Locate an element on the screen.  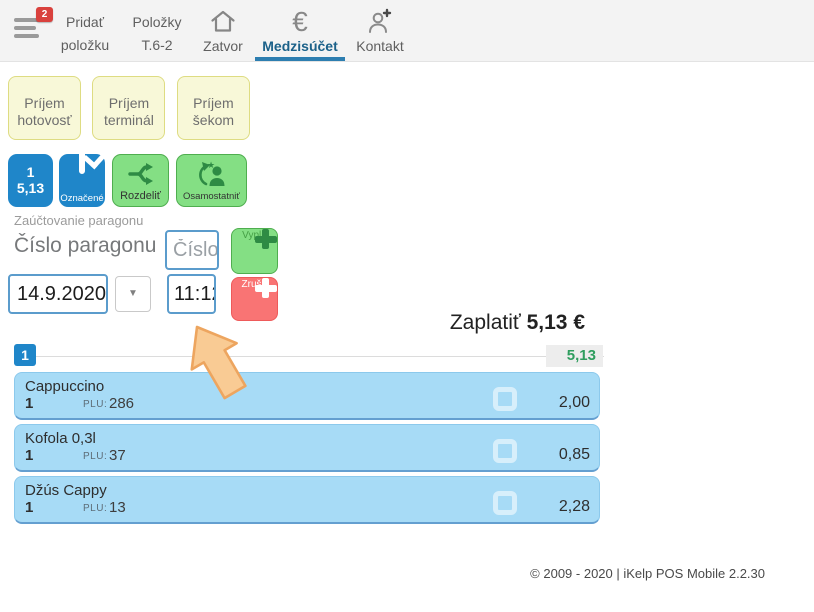
plu-value: 286 is located at coordinates (122, 403).